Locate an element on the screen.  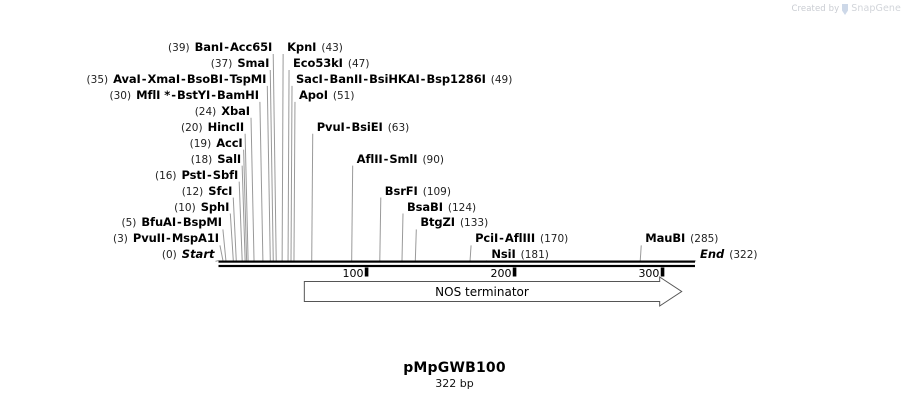
enzyme-name: BsiHKAI is located at coordinates (394, 78).